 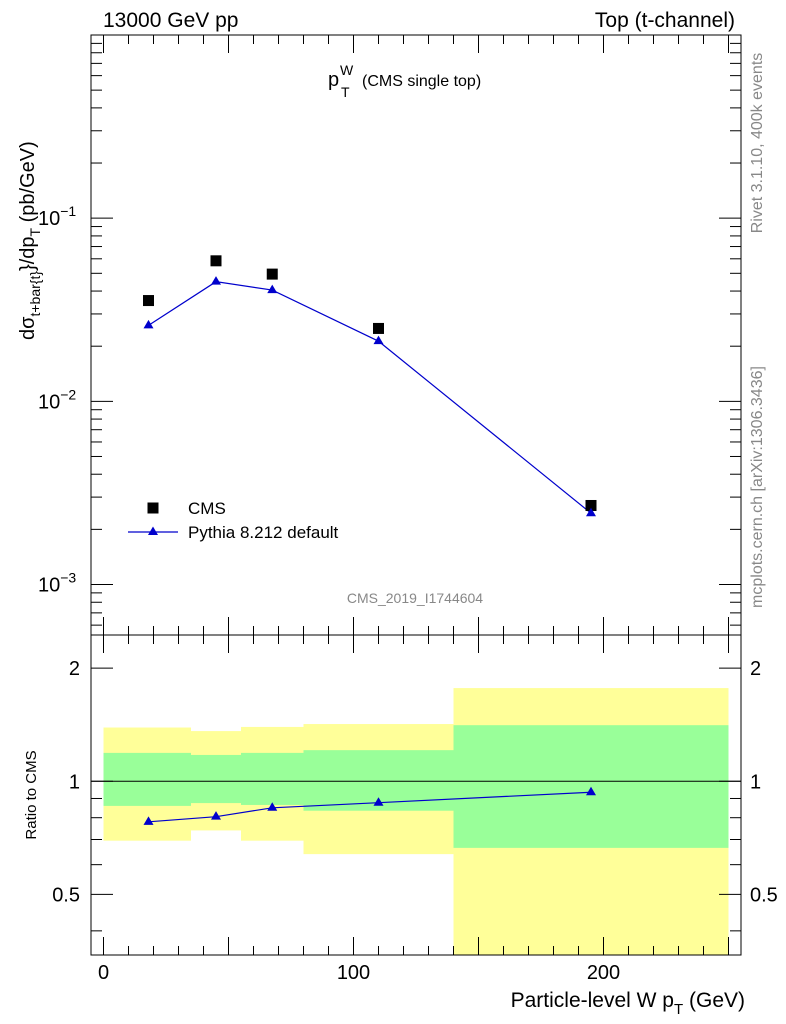 I want to click on plot-title-sup: W, so click(x=347, y=70).